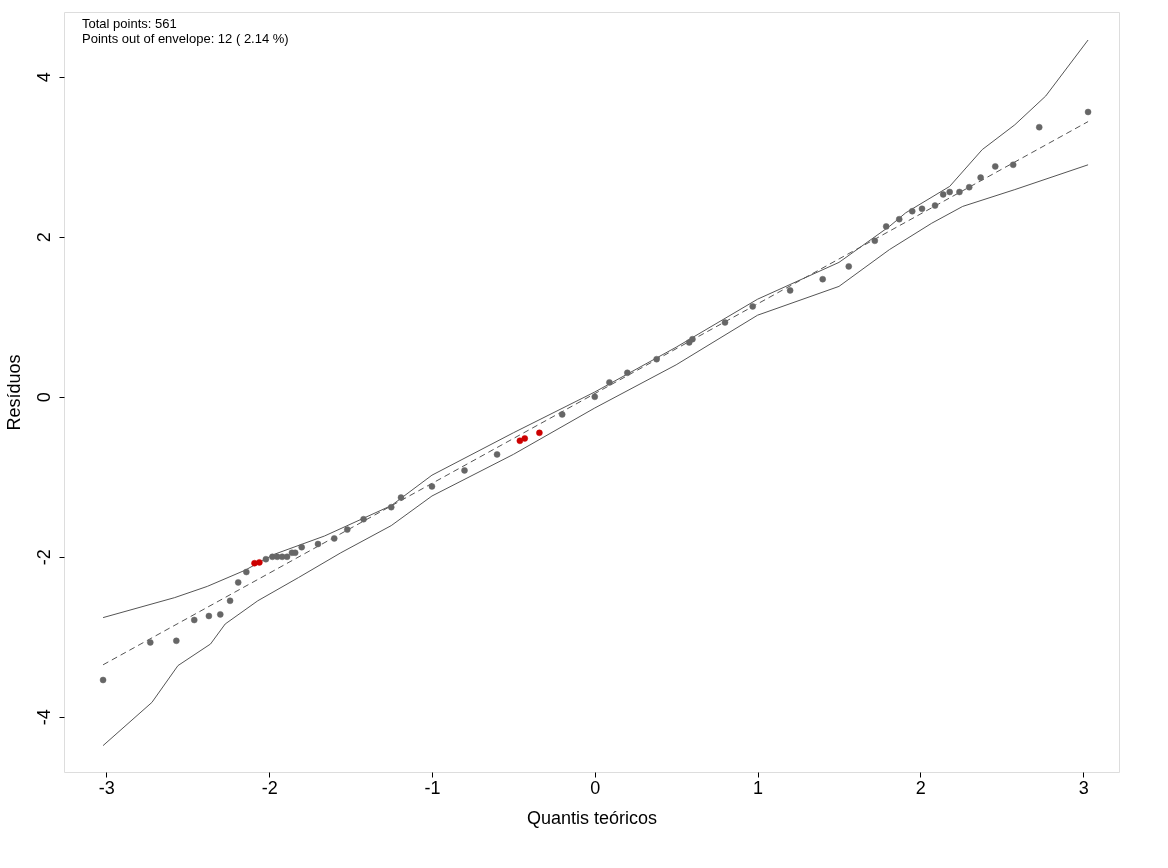 This screenshot has width=1168, height=868. I want to click on y-axis-title: Resíduos, so click(13, 392).